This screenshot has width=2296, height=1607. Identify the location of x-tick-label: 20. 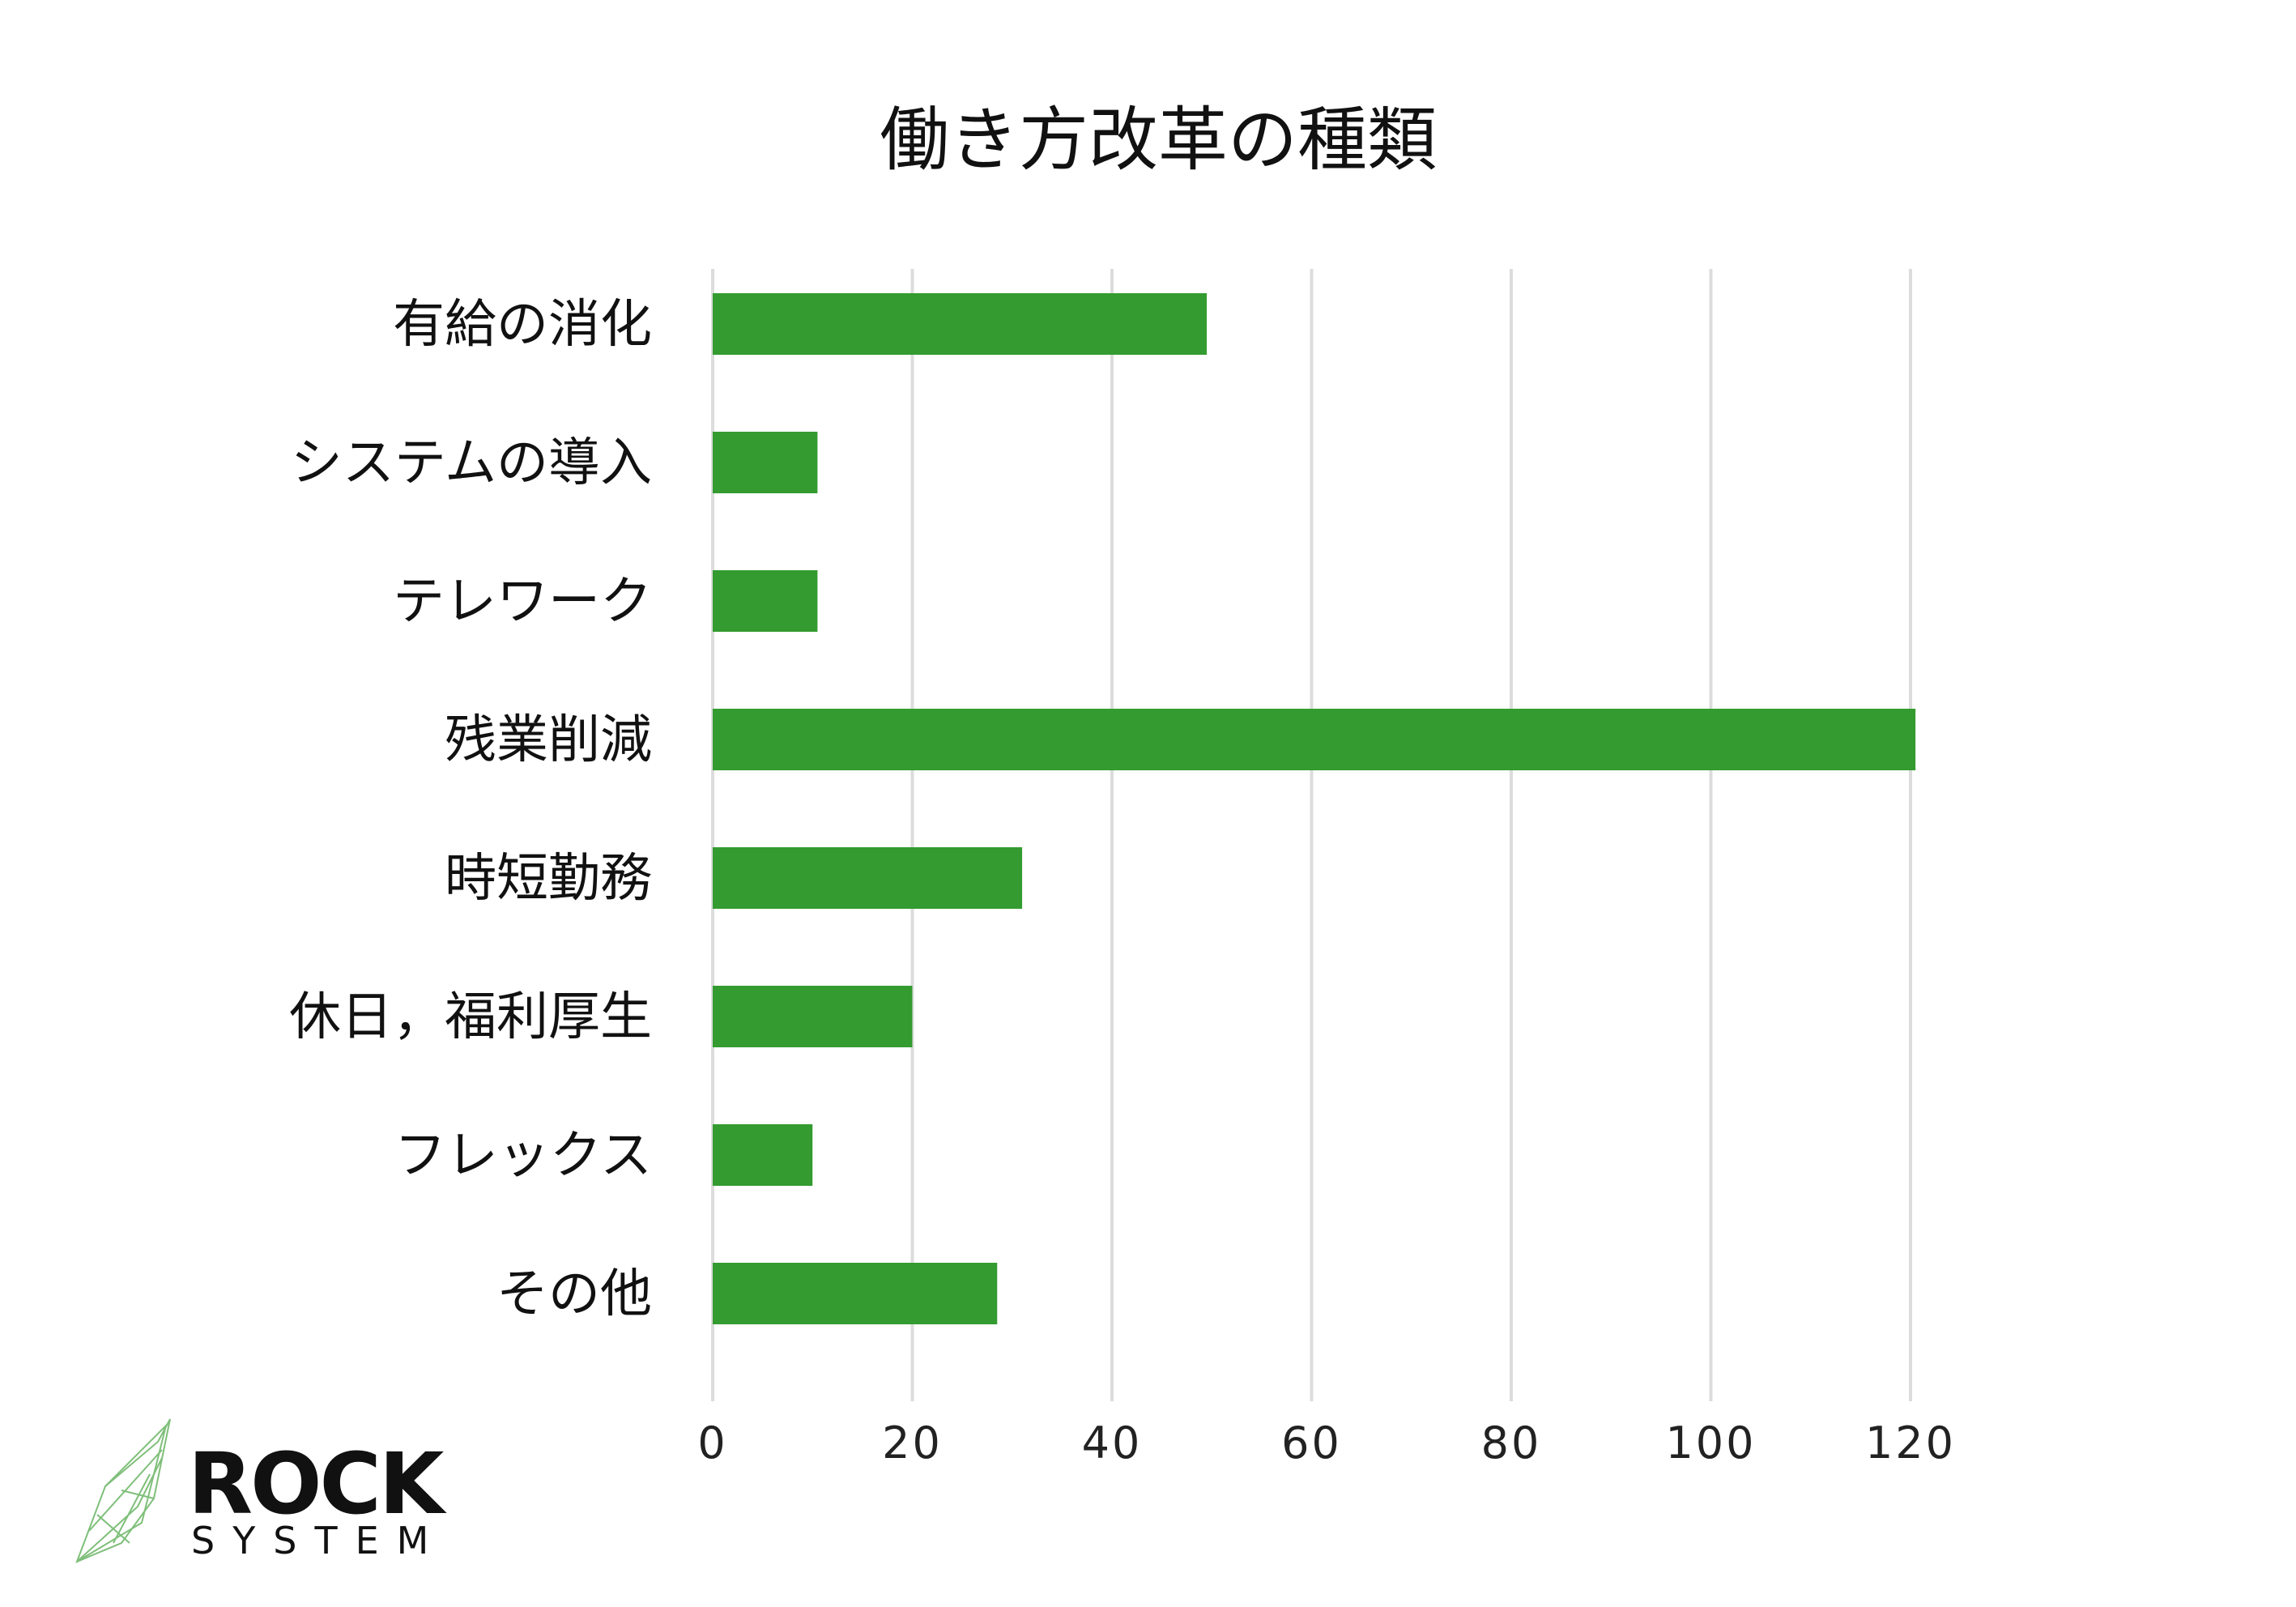
(913, 1442).